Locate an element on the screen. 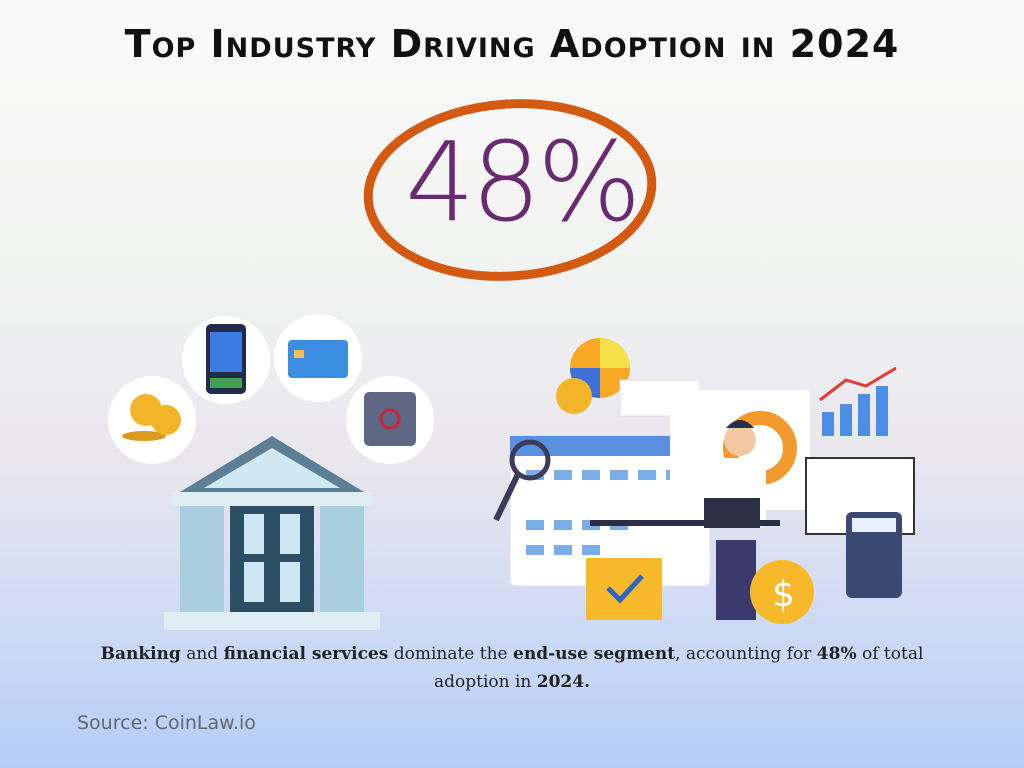 The width and height of the screenshot is (1024, 768). caption-bold: 2024. is located at coordinates (563, 682).